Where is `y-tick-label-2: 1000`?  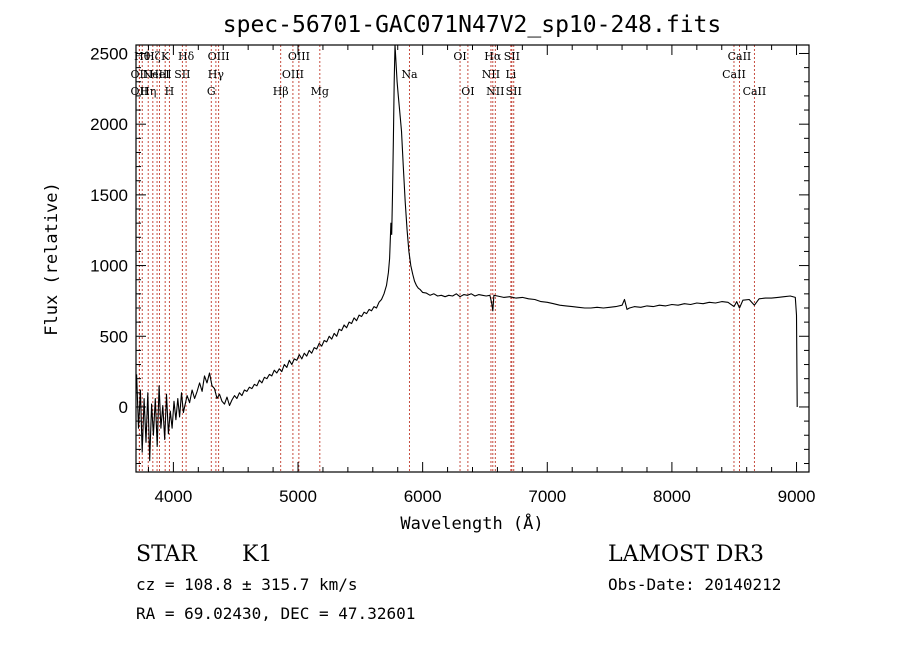
y-tick-label-2: 1000 is located at coordinates (109, 266).